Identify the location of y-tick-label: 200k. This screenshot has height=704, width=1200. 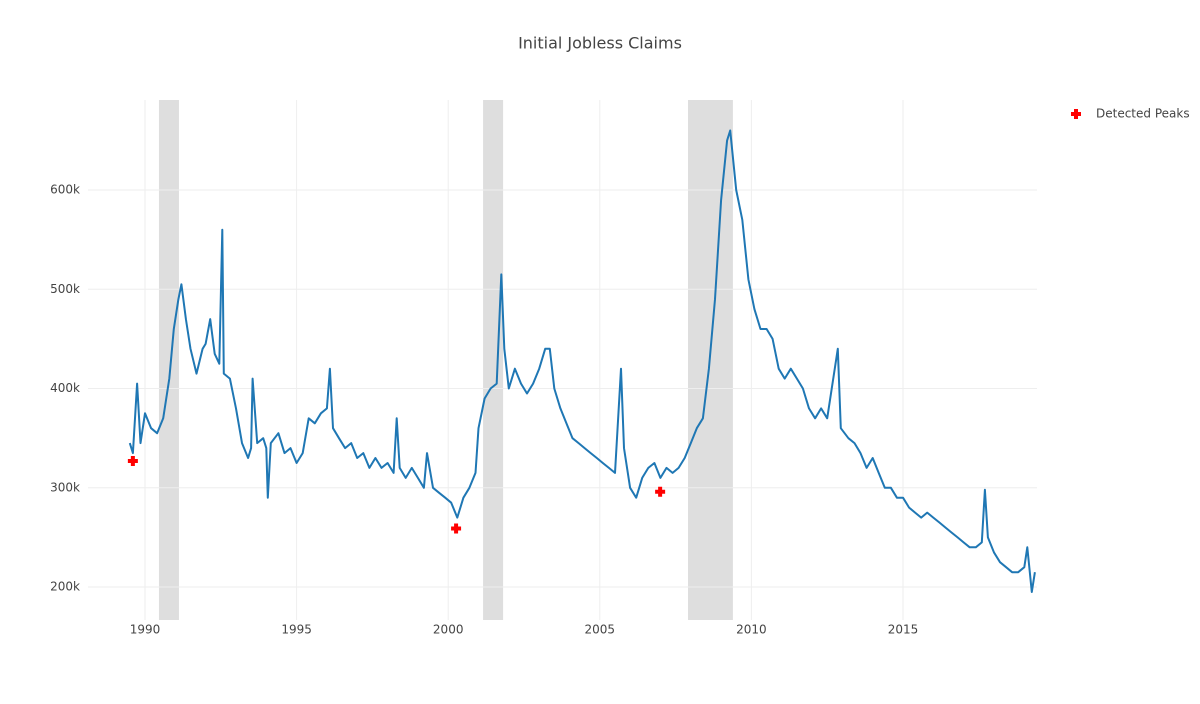
(65, 587).